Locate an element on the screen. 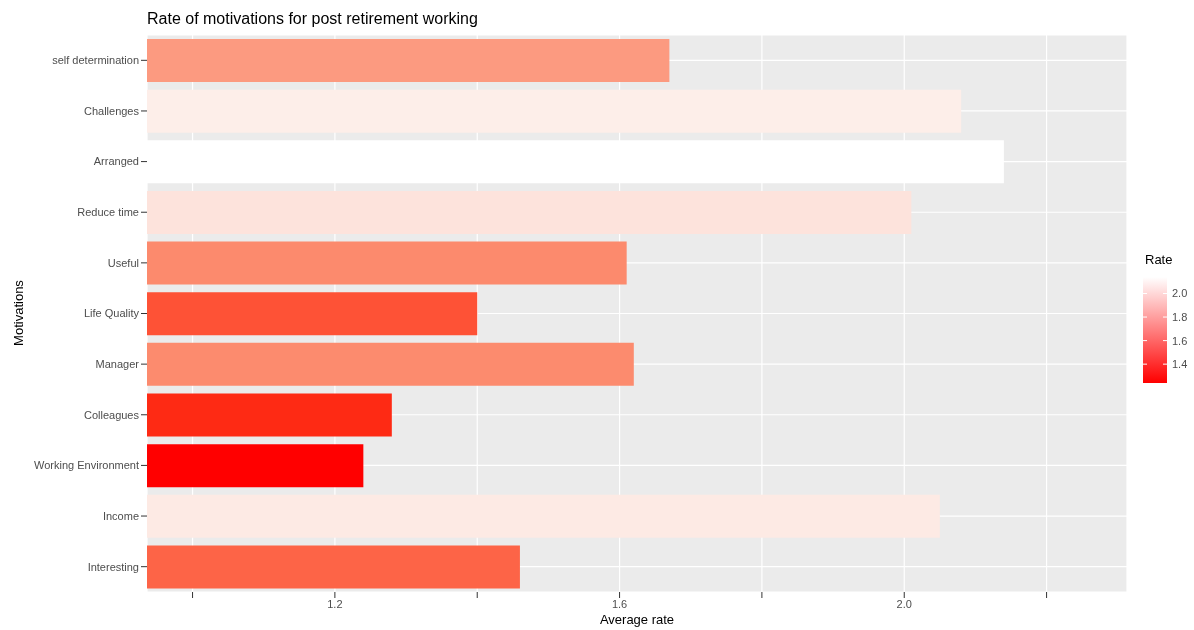 The height and width of the screenshot is (630, 1194). color-bar-label: 1.6 is located at coordinates (1180, 340).